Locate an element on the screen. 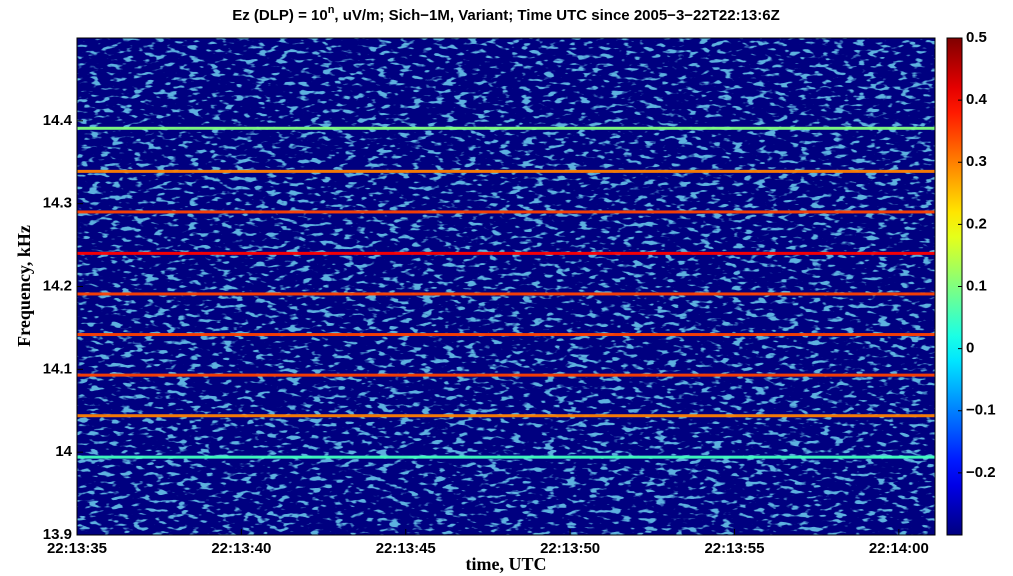 The height and width of the screenshot is (576, 1013). colorbar-tick-label: −0.1 is located at coordinates (981, 410).